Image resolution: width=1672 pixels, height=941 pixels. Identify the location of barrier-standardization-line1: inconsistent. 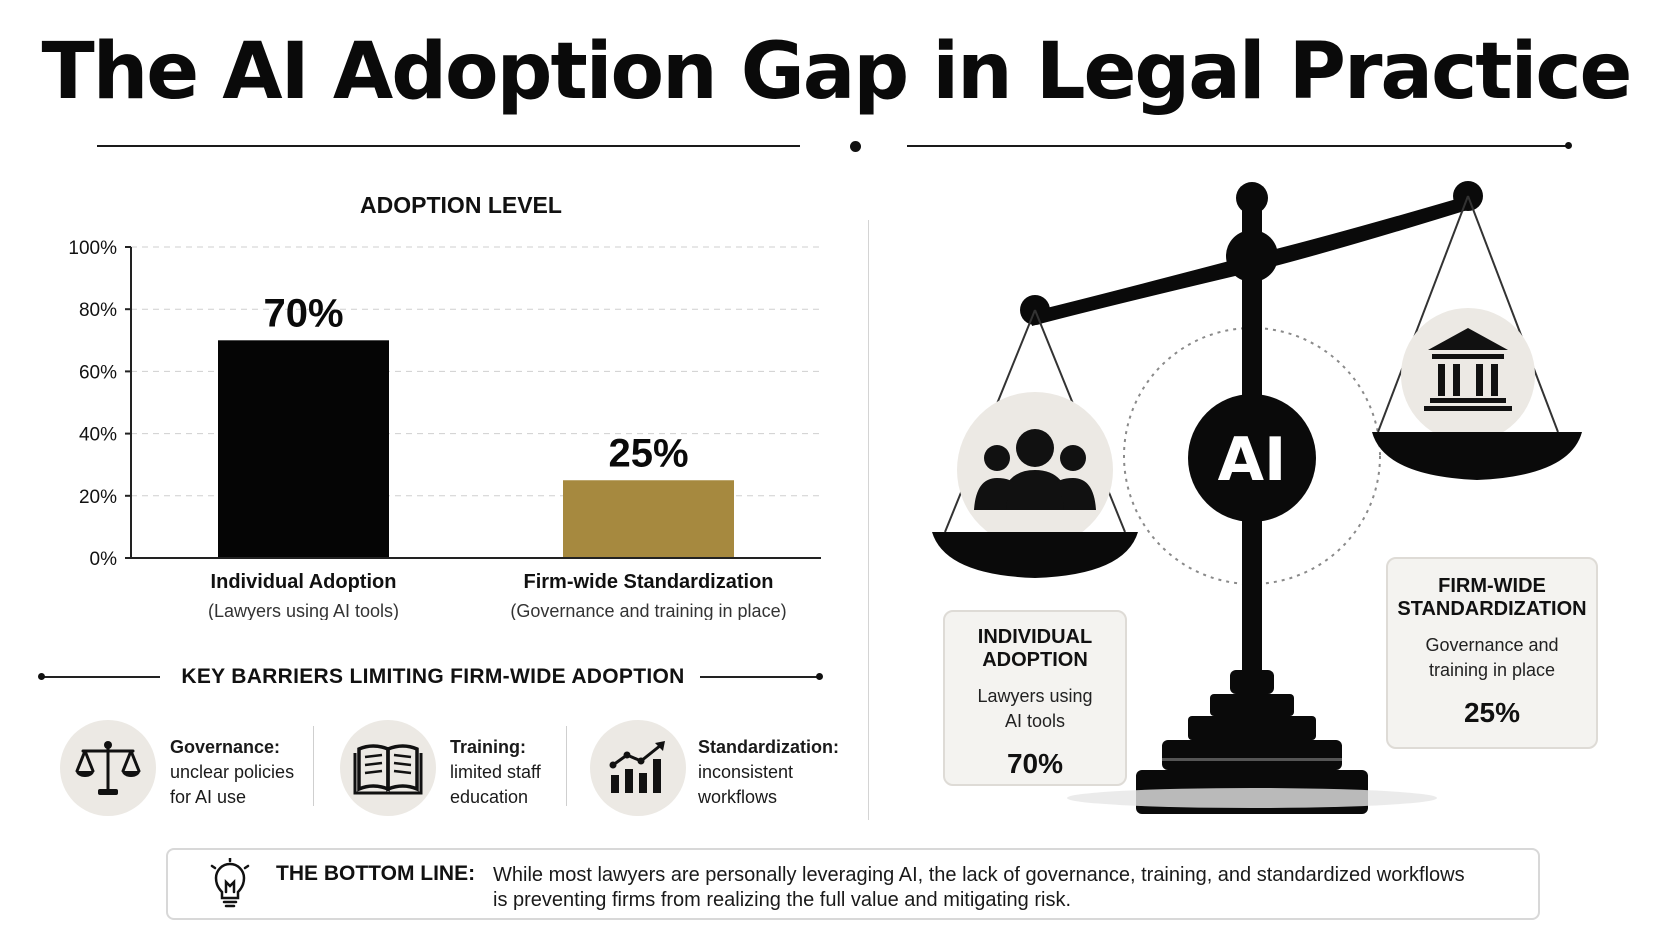
(746, 772).